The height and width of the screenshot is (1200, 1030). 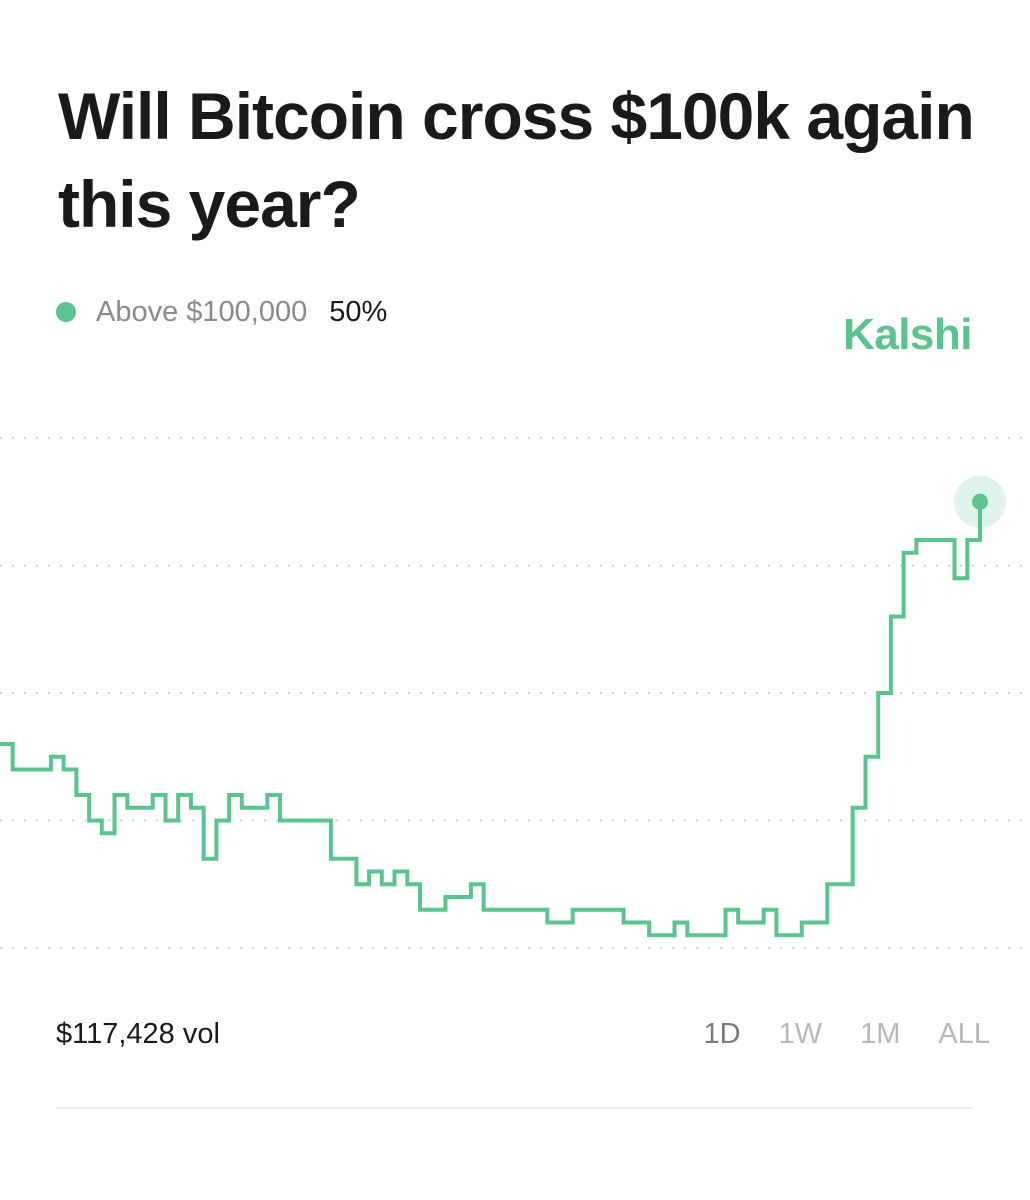 I want to click on kalshi-logo: Kalshi, so click(x=907, y=334).